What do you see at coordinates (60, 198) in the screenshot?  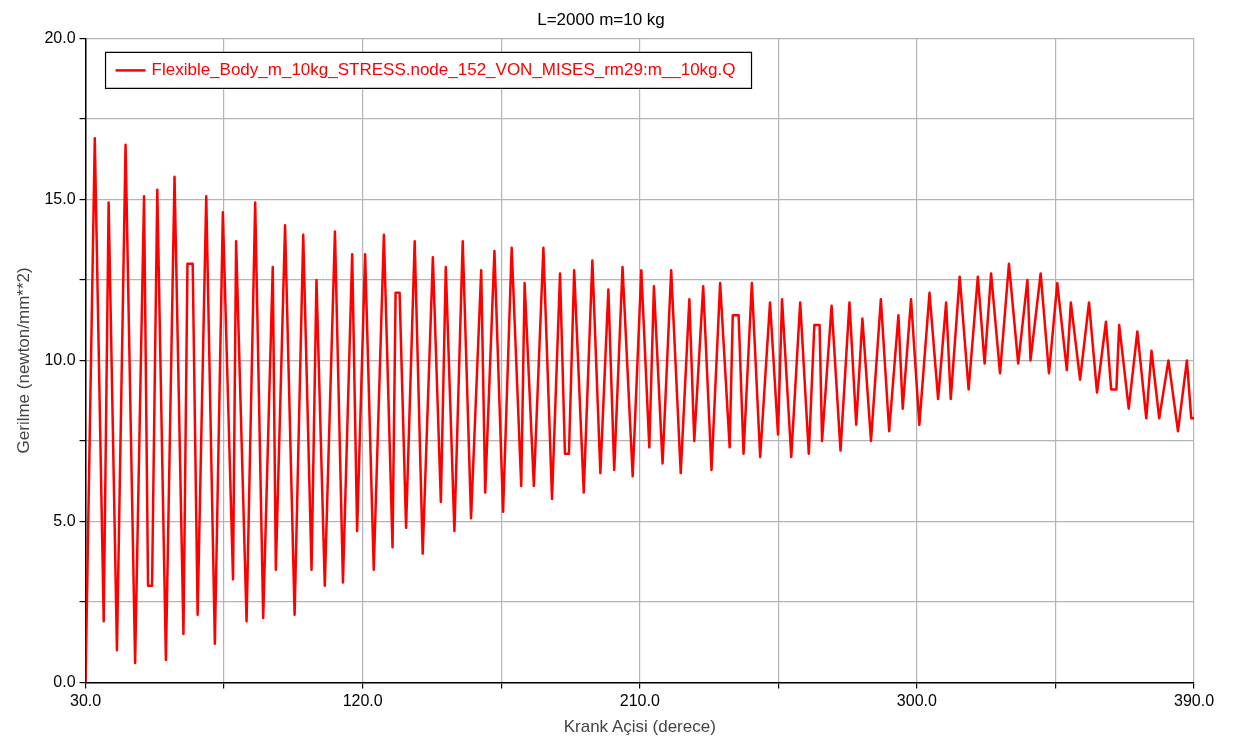 I see `y-tick-label: 15.0` at bounding box center [60, 198].